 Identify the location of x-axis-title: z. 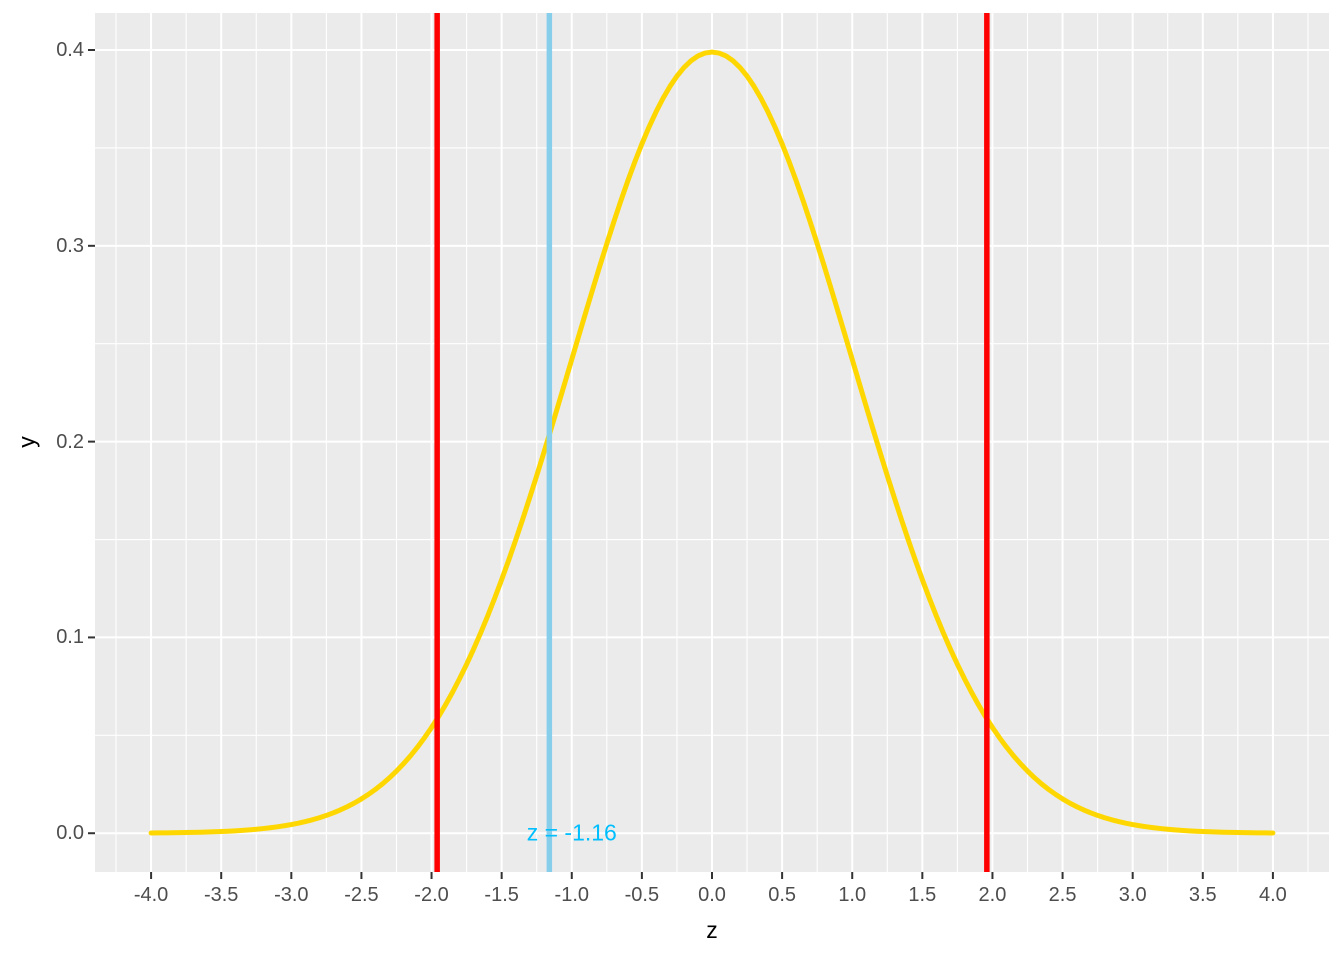
(712, 930).